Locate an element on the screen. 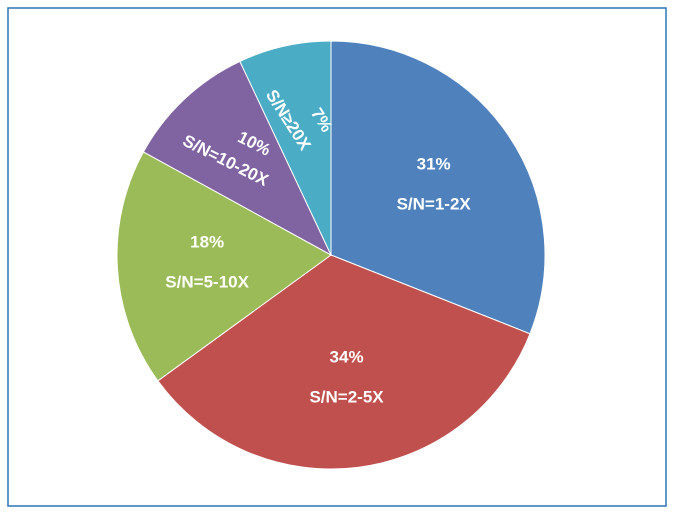 This screenshot has width=675, height=514. value-label: 18% is located at coordinates (207, 241).